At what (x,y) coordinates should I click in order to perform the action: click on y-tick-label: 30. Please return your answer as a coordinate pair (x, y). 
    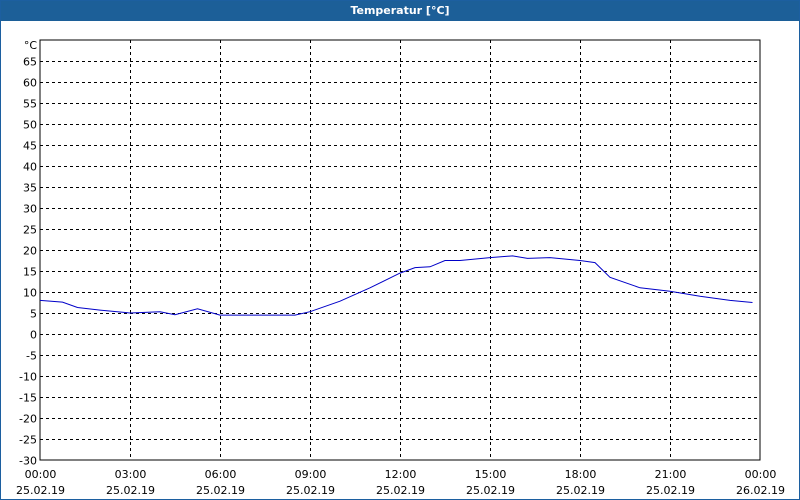
    Looking at the image, I should click on (30, 209).